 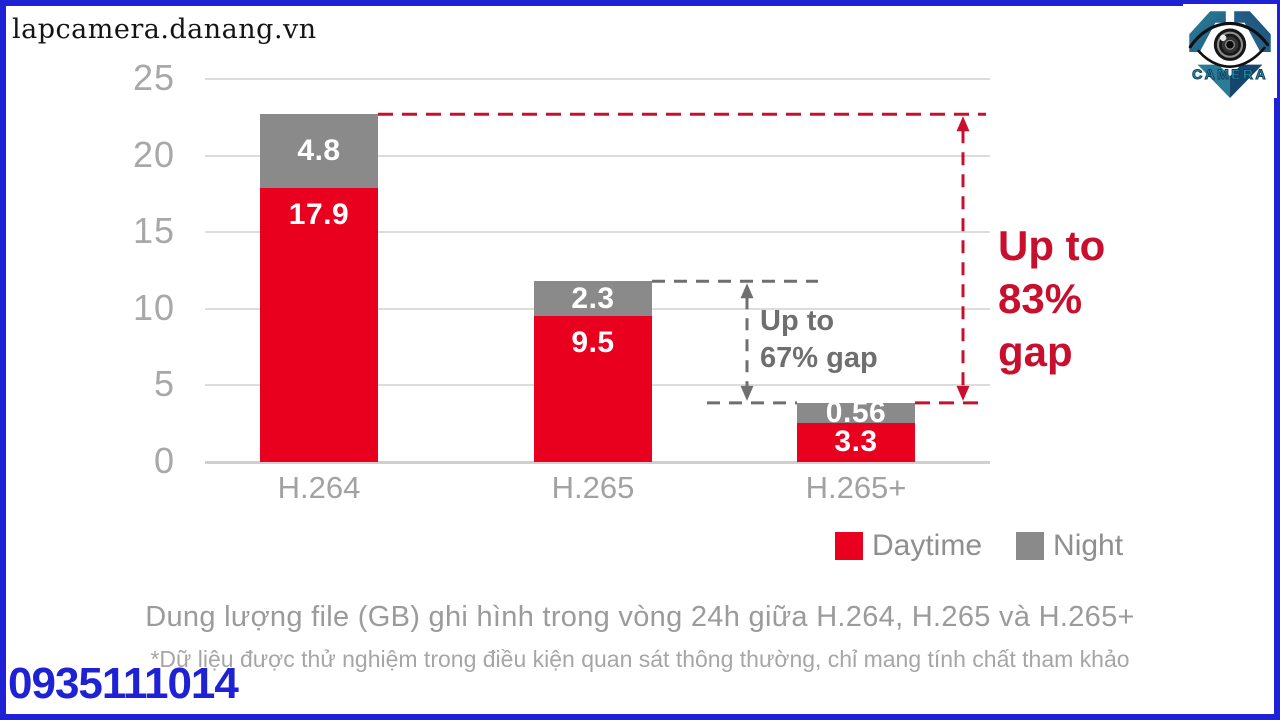 I want to click on bar-night-H.265+: 0.56, so click(x=856, y=412).